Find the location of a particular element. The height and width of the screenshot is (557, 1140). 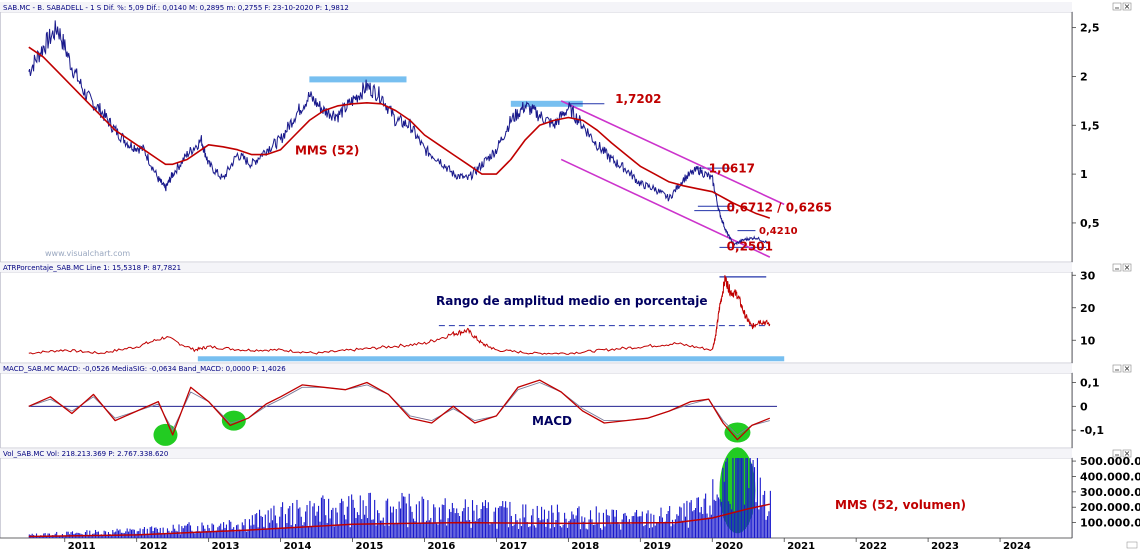

close-glyph is located at coordinates (1127, 368).